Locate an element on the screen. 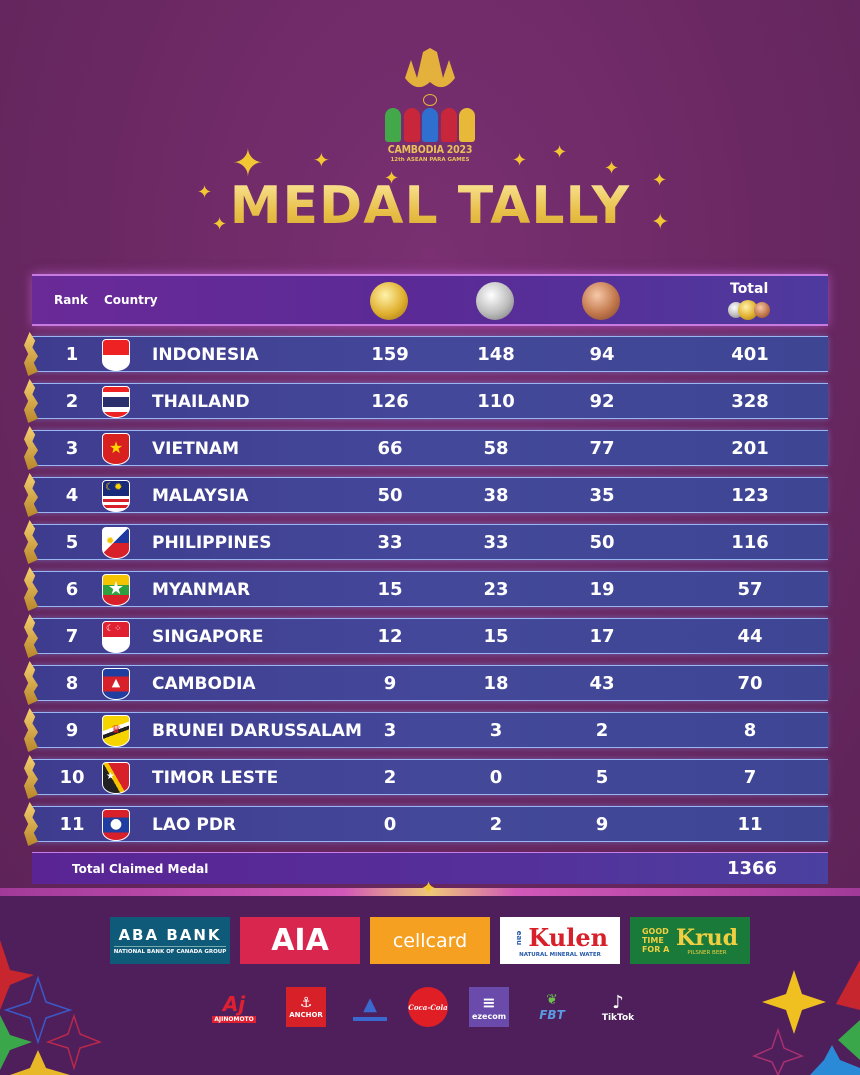 The width and height of the screenshot is (860, 1075). gold-count: 15 is located at coordinates (390, 589).